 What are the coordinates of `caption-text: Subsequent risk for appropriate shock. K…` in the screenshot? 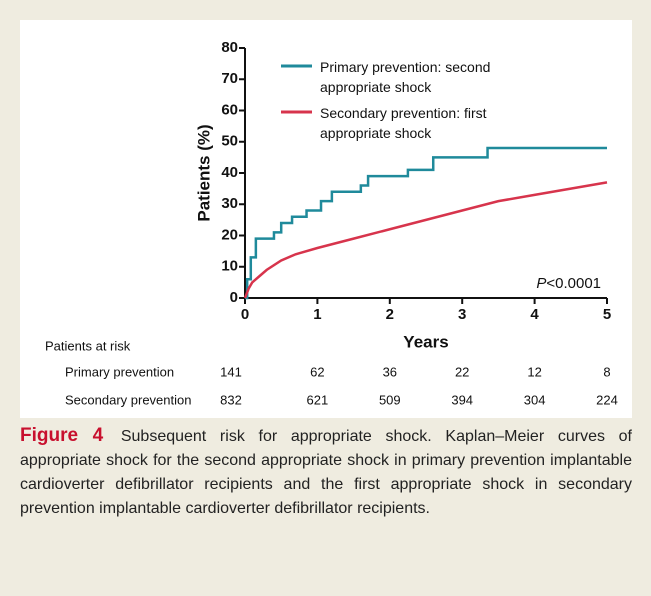 It's located at (326, 472).